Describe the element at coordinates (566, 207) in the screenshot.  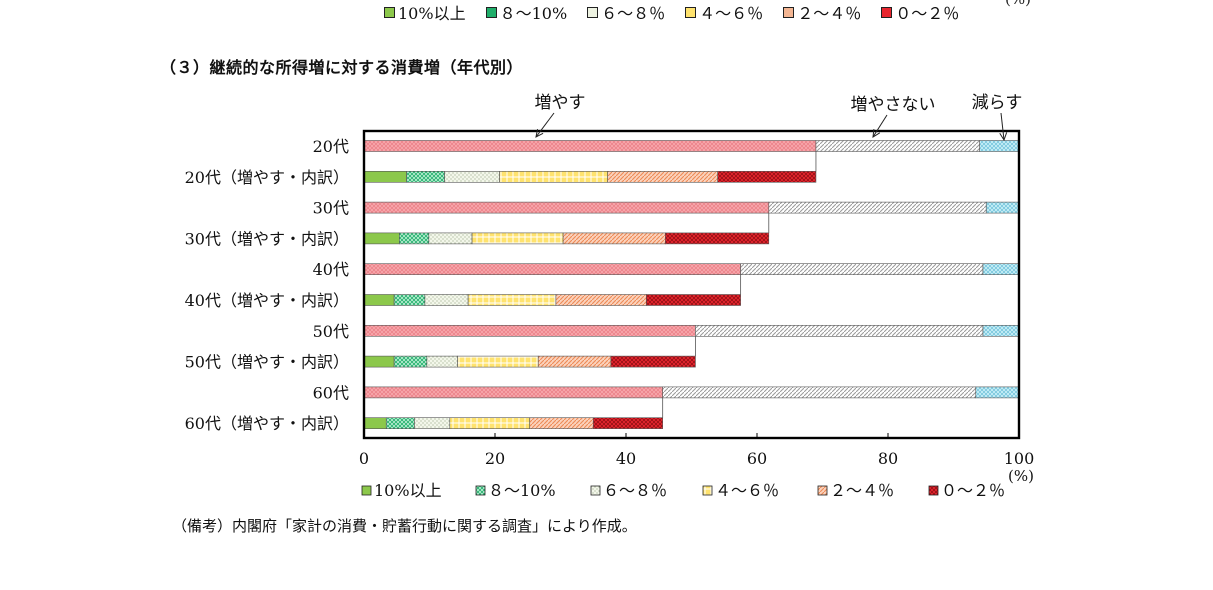
I see `bar-30代-増やす` at that location.